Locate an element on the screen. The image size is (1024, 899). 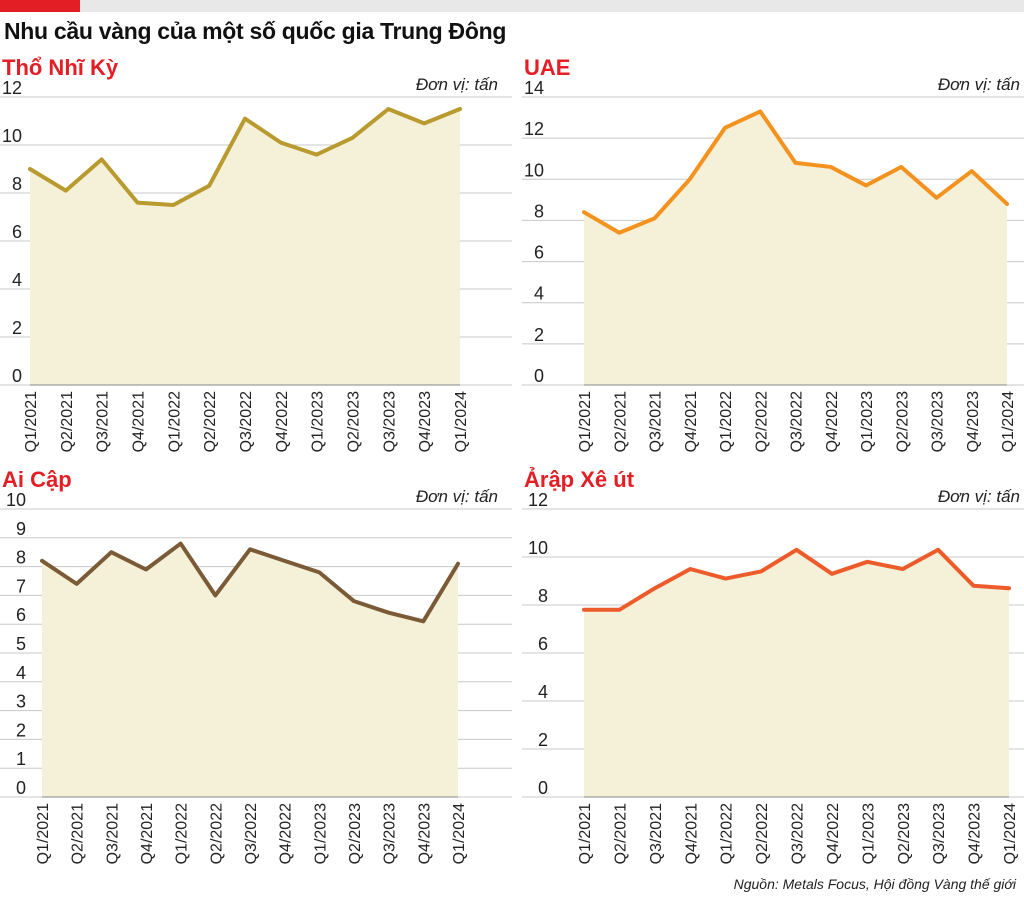
x-tick-label: Q2/2022 is located at coordinates (216, 833).